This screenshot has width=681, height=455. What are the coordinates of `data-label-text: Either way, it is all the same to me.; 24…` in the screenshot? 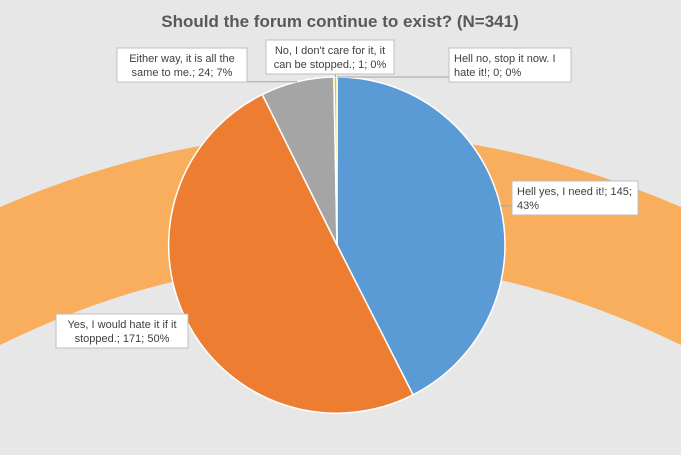 It's located at (182, 66).